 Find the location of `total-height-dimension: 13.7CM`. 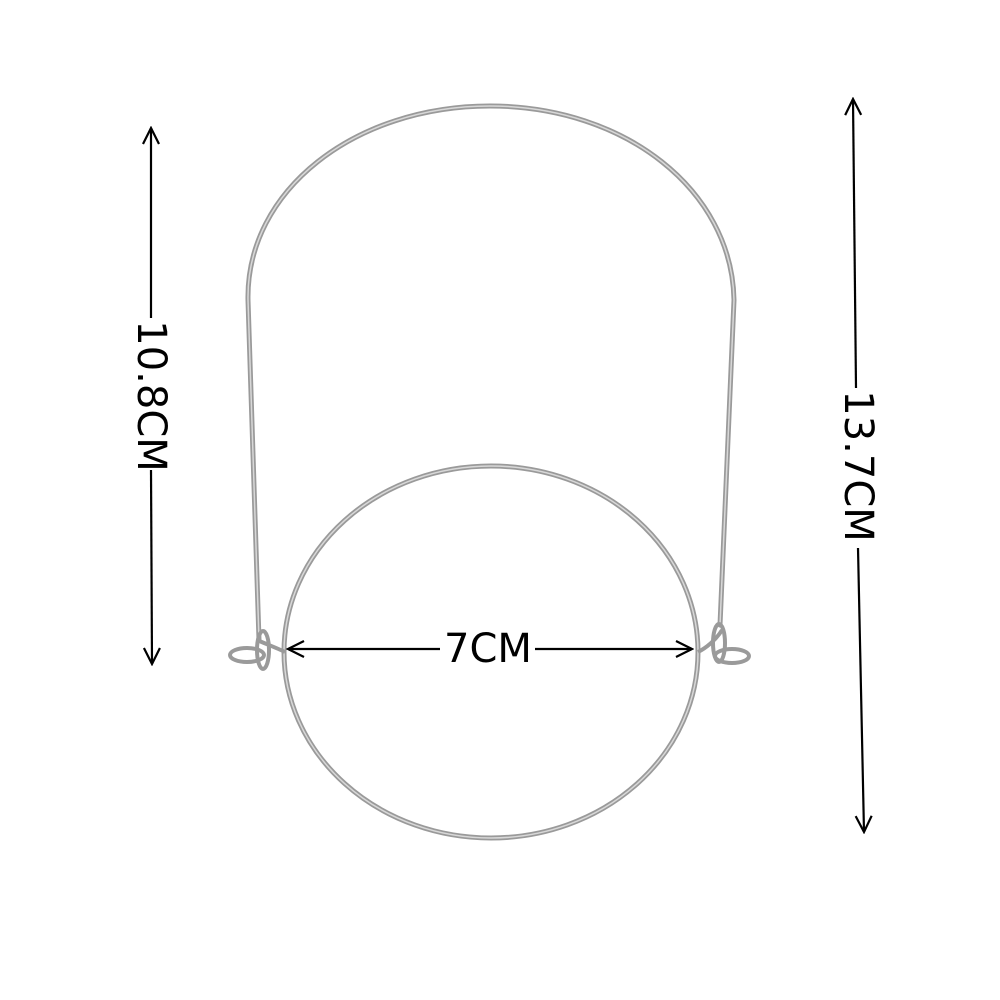

total-height-dimension: 13.7CM is located at coordinates (858, 465).